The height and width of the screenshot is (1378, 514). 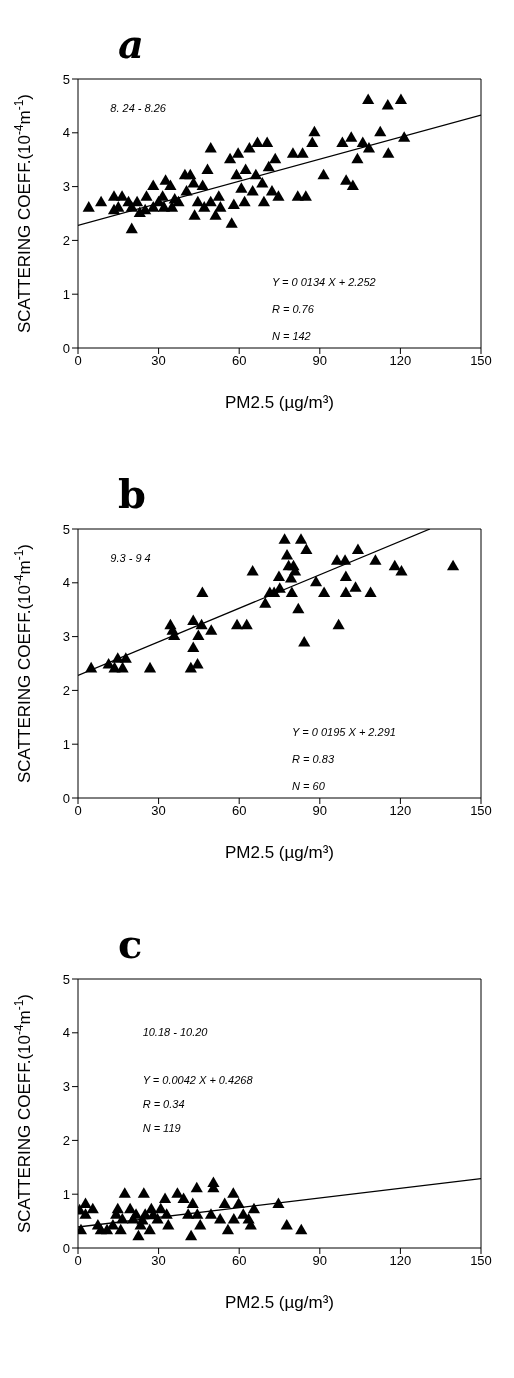 I want to click on x-axis-title: PM2.5 (µg/m³), so click(x=279, y=1302).